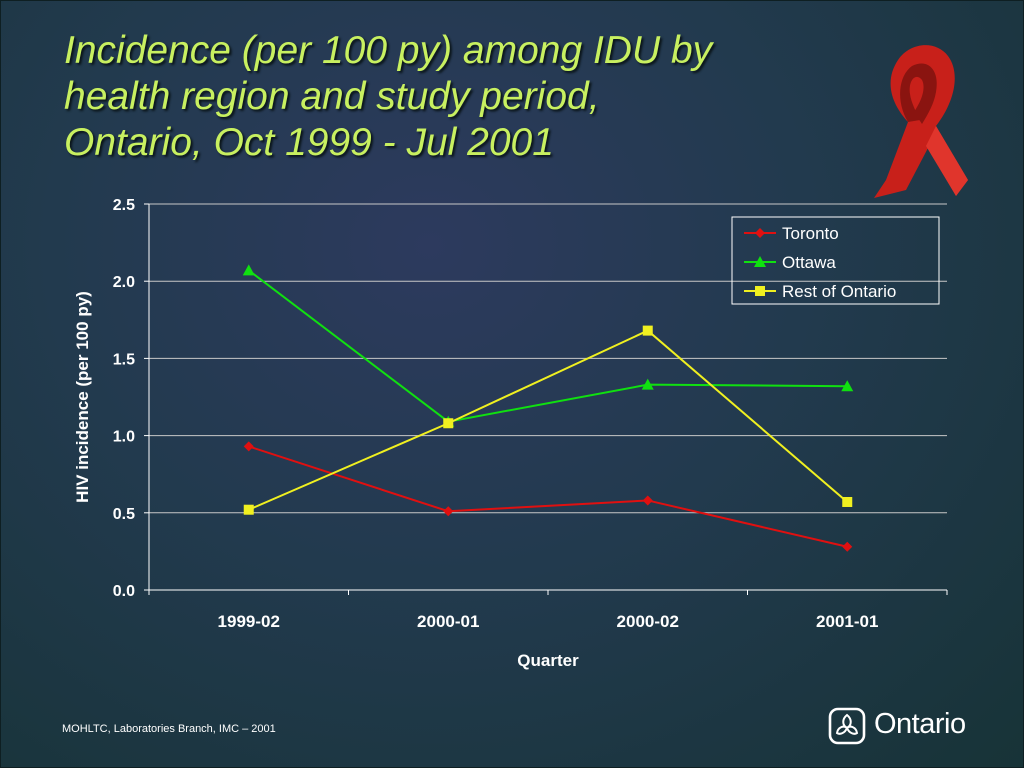 Image resolution: width=1024 pixels, height=768 pixels. I want to click on ontario-logo: Ontario, so click(903, 726).